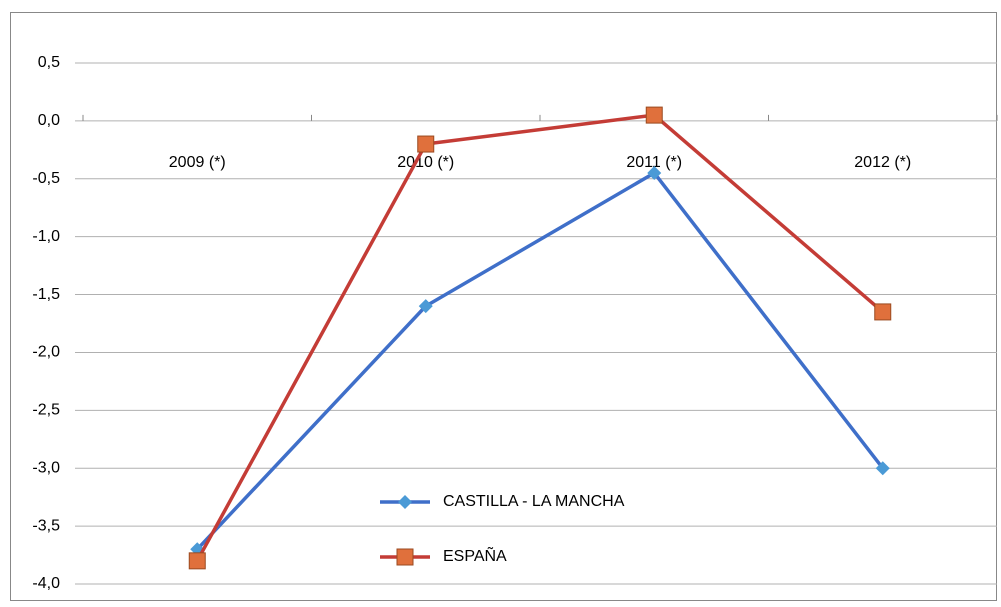 The image size is (1001, 607). Describe the element at coordinates (49, 120) in the screenshot. I see `y-tick-label: 0,0` at that location.